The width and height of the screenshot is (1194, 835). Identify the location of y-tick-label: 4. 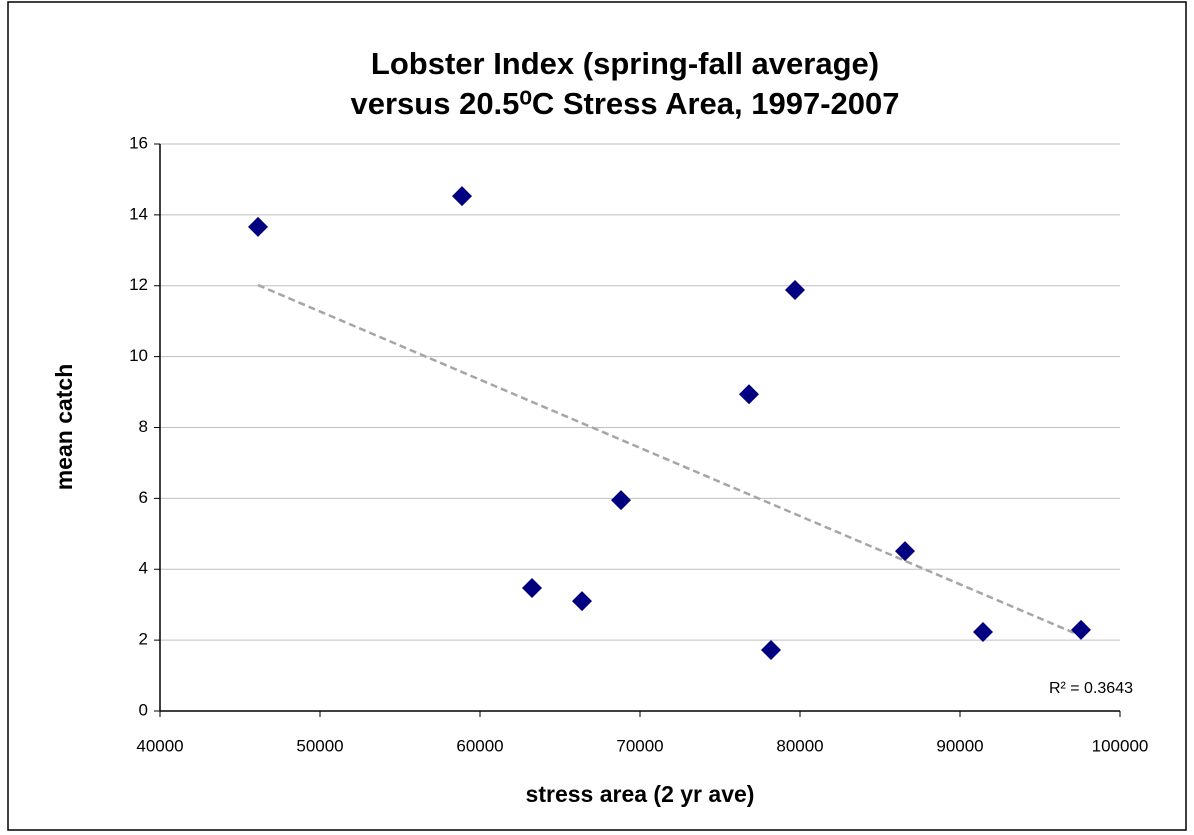
(143, 568).